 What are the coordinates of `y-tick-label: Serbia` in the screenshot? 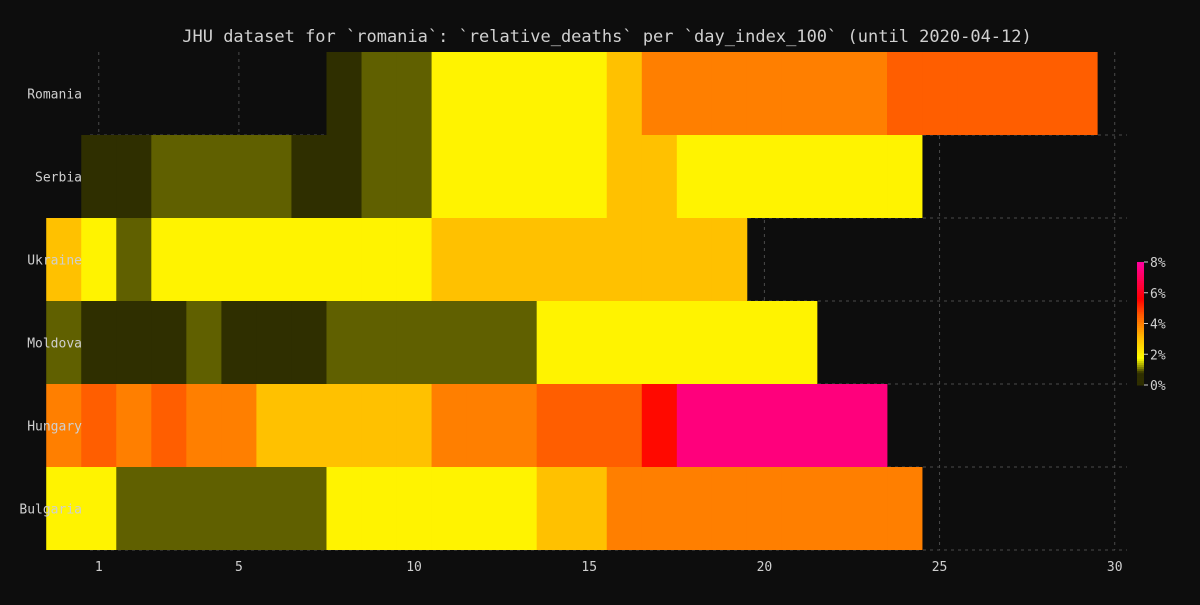 It's located at (58, 178).